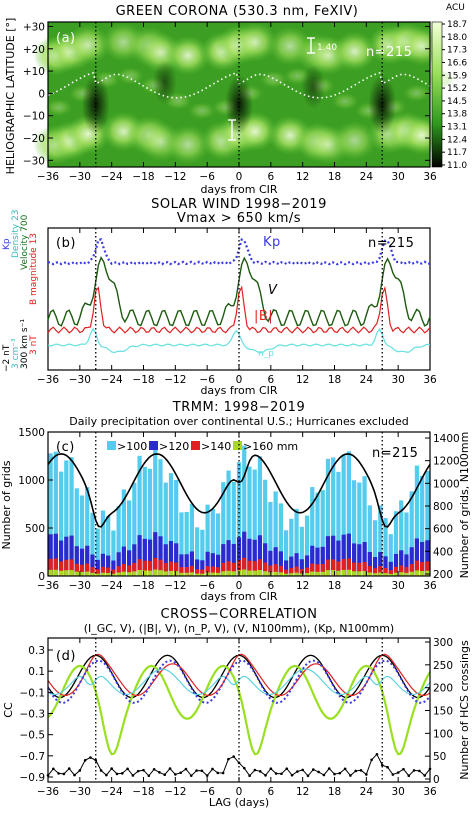  Describe the element at coordinates (397, 177) in the screenshot. I see `x-tick-label: 30` at that location.